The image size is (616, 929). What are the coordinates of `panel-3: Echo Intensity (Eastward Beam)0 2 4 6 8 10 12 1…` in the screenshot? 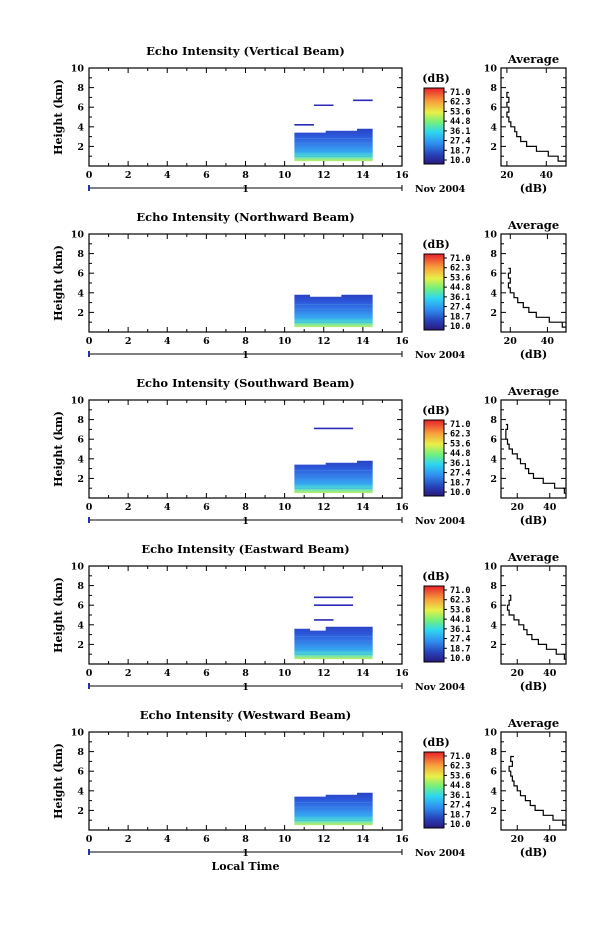 It's located at (309, 617).